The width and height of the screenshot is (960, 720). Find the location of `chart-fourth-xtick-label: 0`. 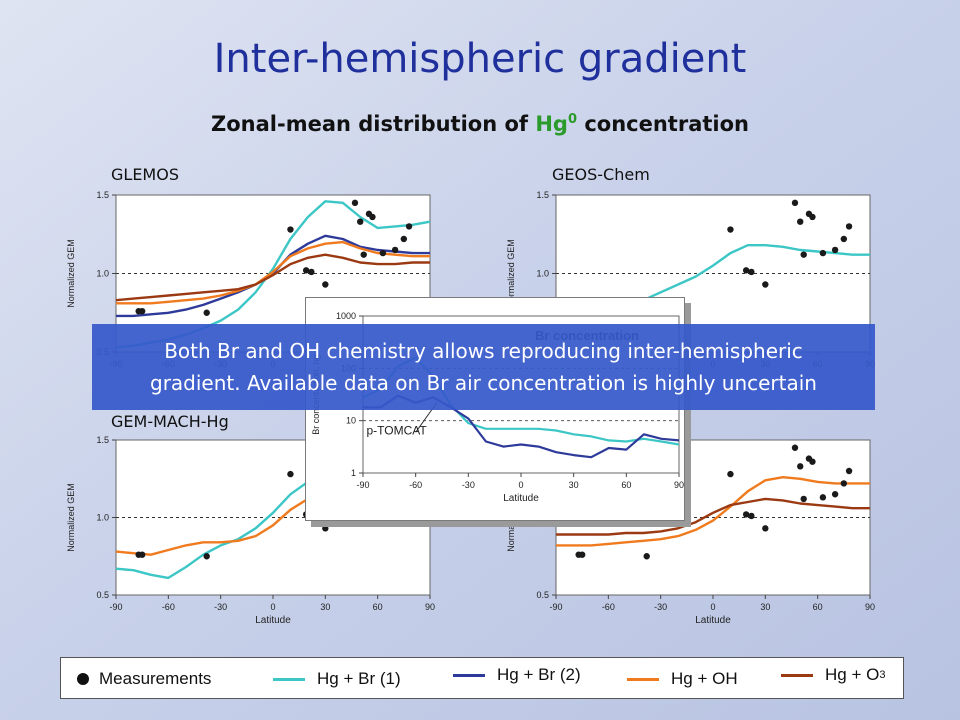

chart-fourth-xtick-label: 0 is located at coordinates (712, 607).